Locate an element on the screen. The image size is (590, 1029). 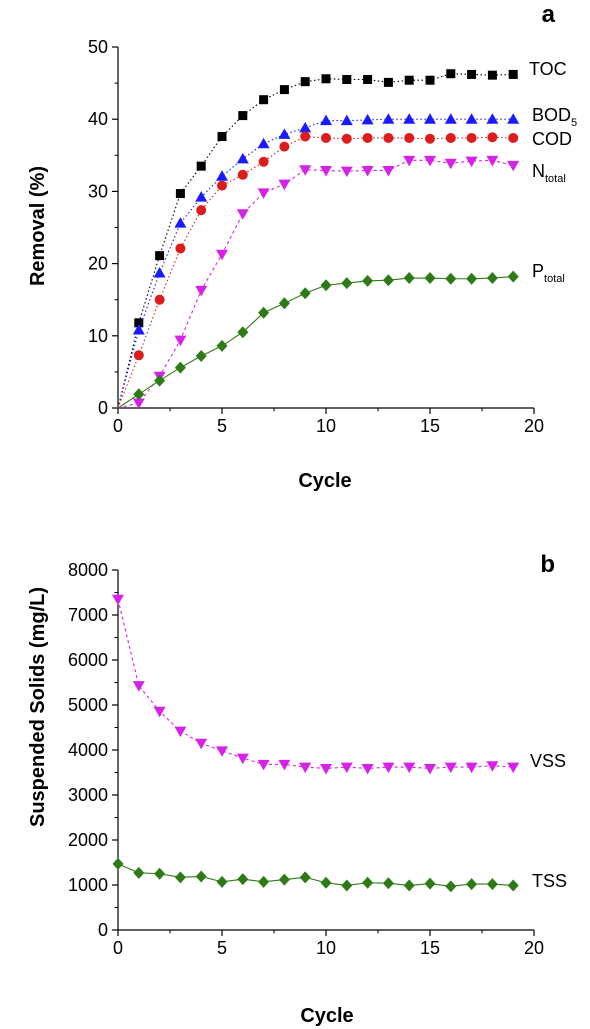
y-tick-label: 4000 is located at coordinates (88, 750).